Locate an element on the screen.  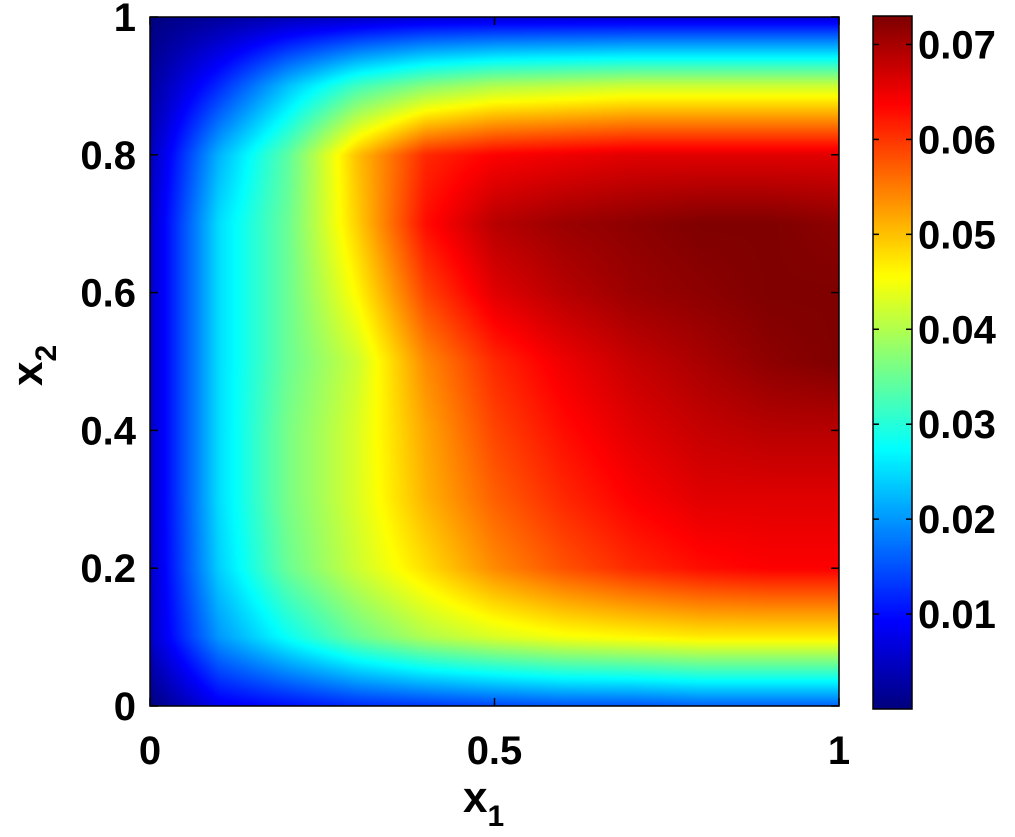
colorbar-tick-label: 0.06 is located at coordinates (957, 140).